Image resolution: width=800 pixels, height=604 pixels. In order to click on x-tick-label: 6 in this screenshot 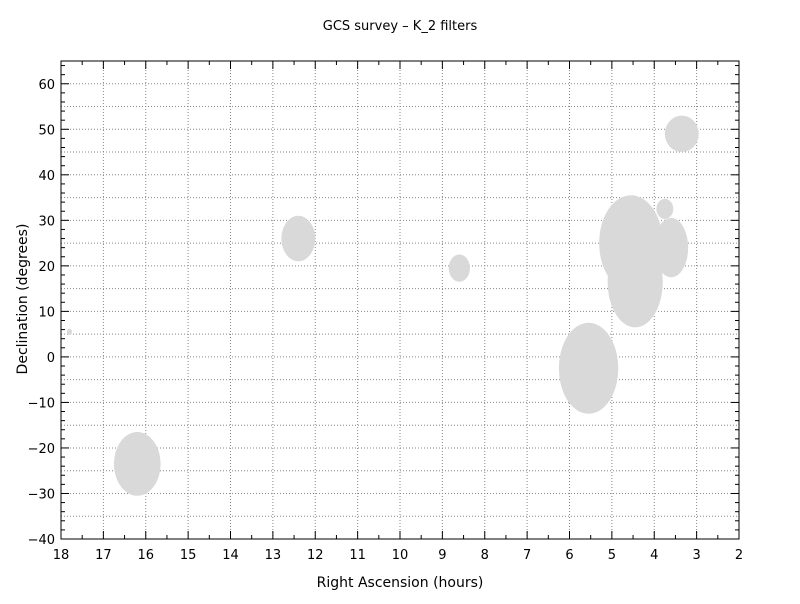, I will do `click(569, 555)`.